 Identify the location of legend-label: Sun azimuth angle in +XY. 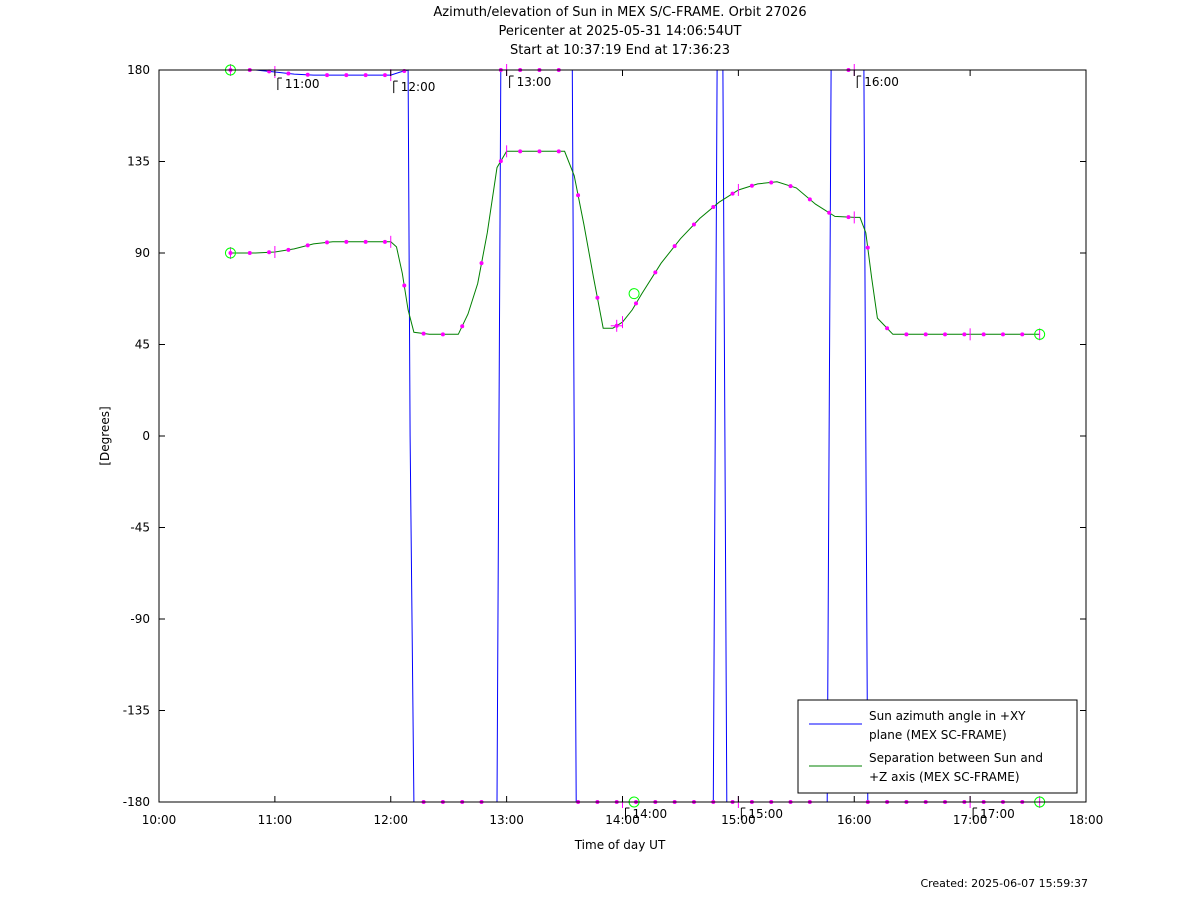
(947, 716).